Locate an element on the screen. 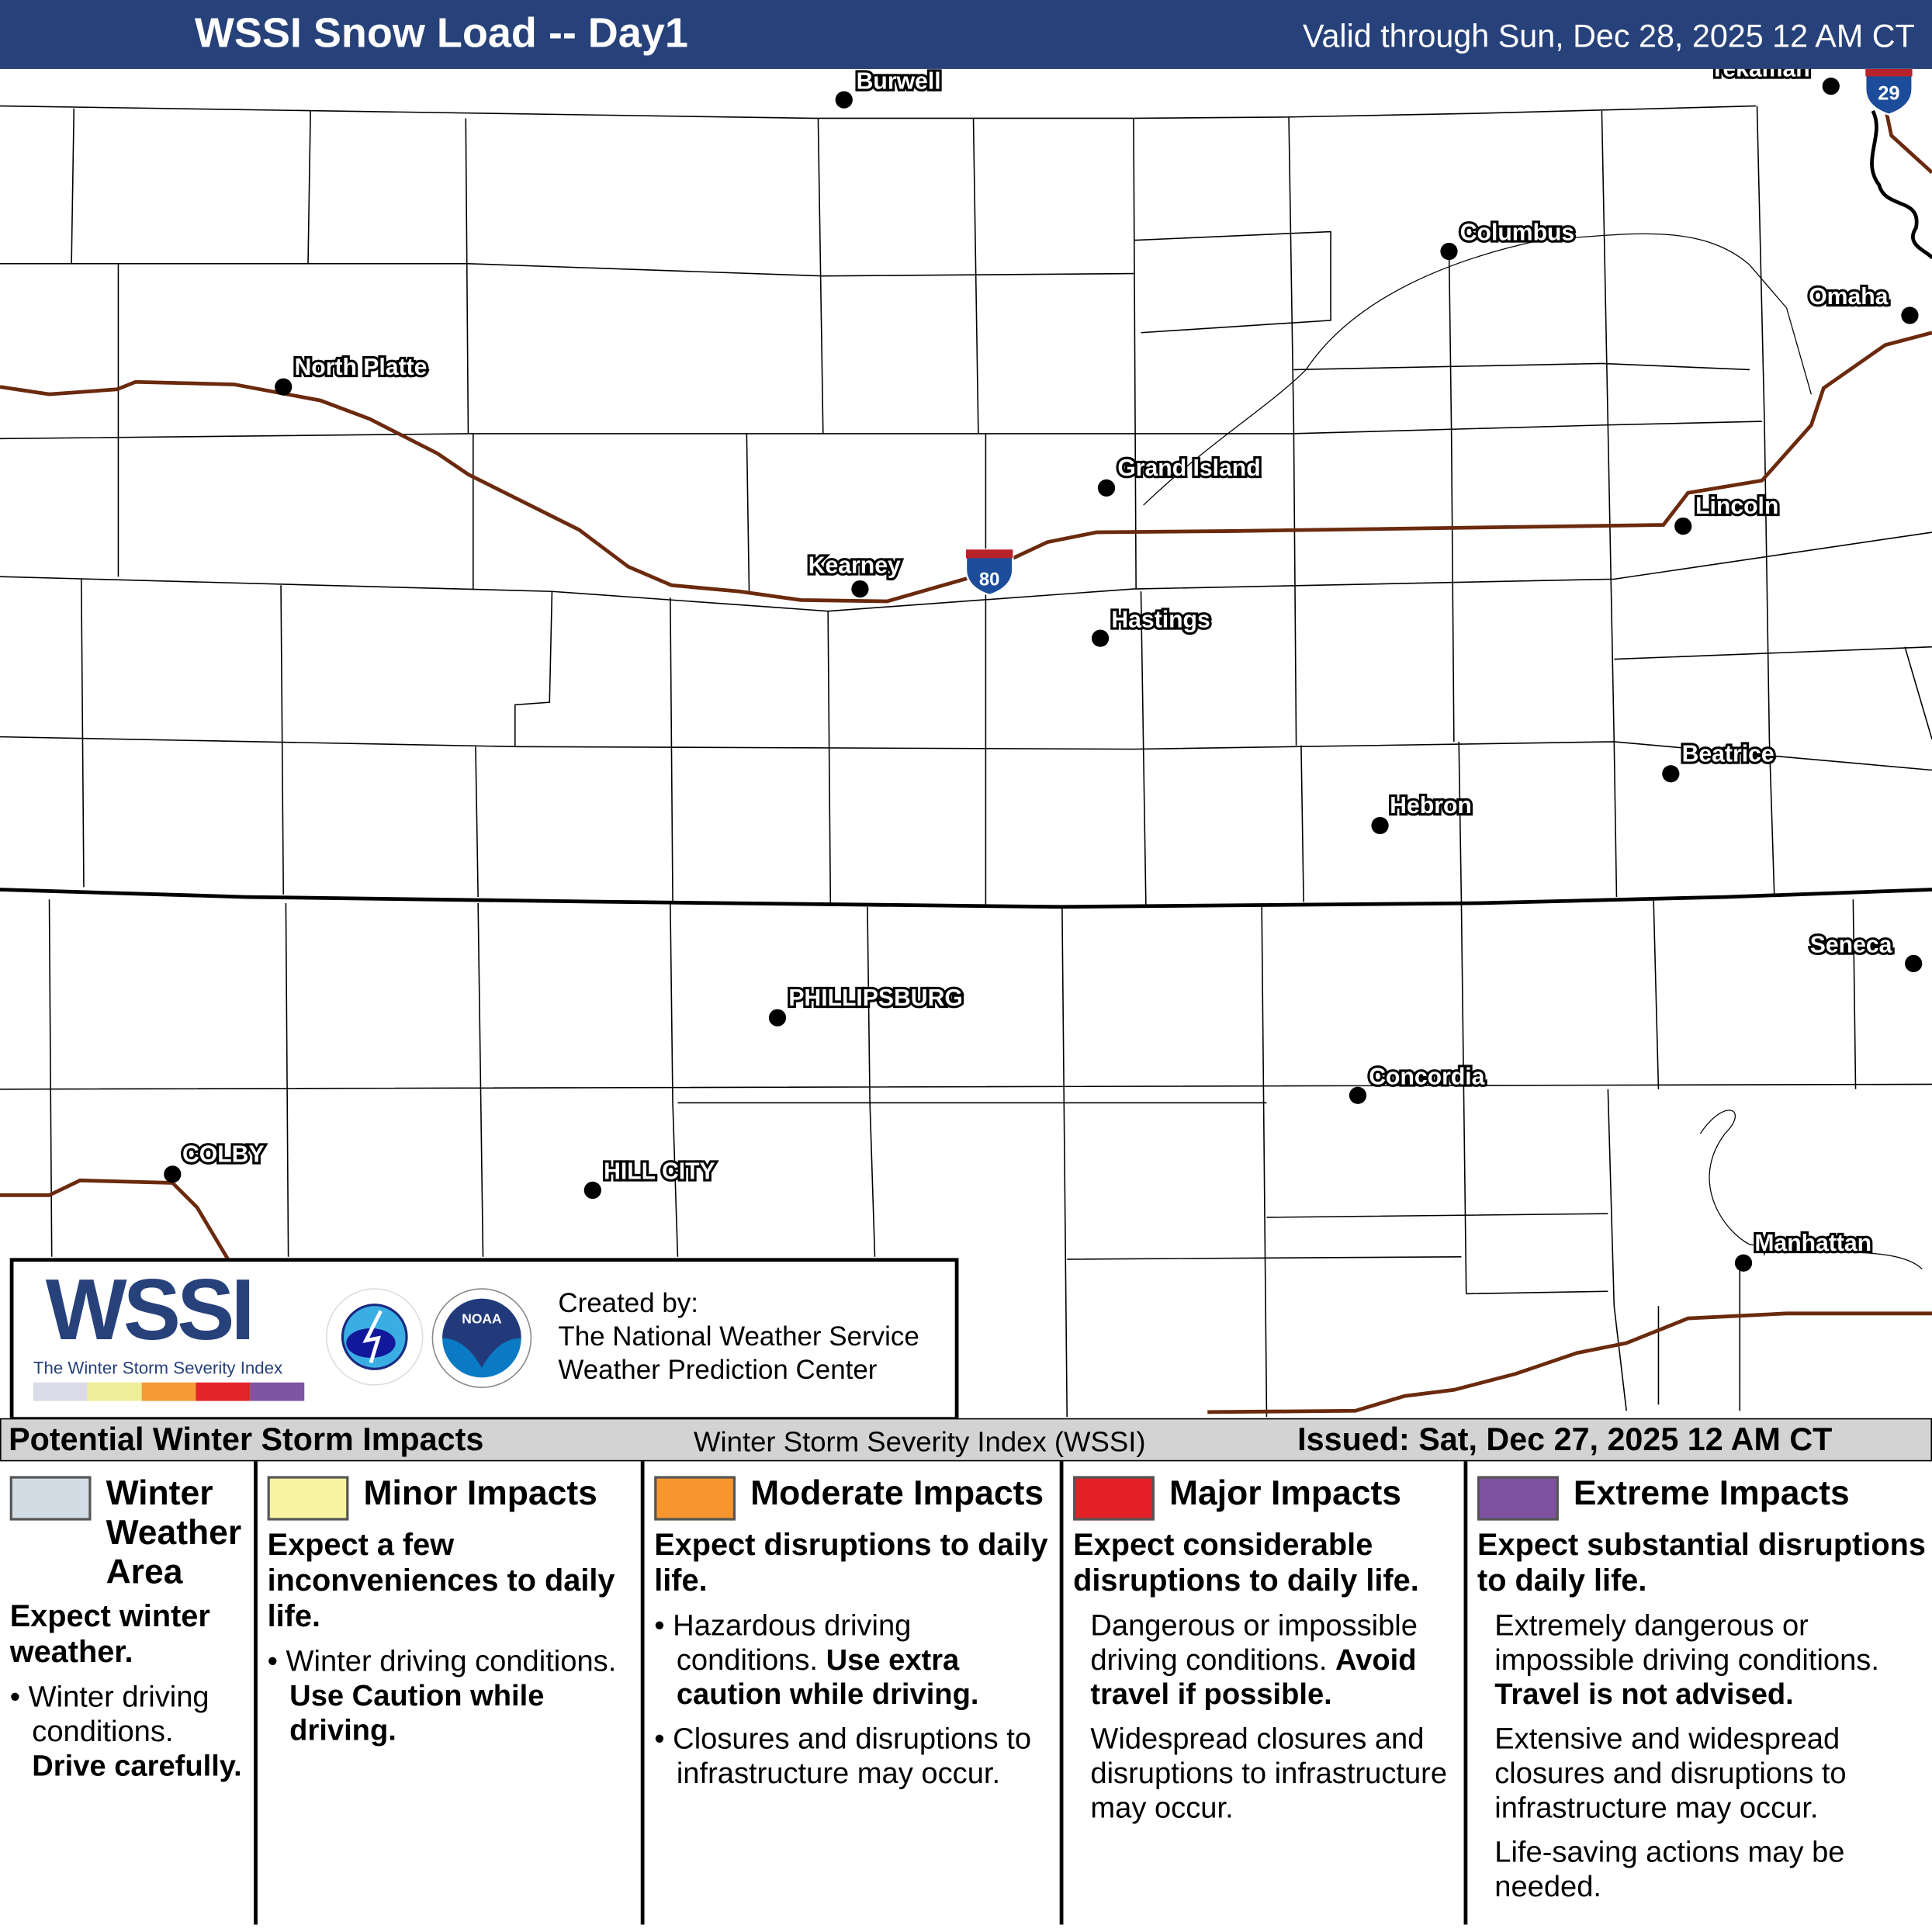 Image resolution: width=1932 pixels, height=1932 pixels. city-concordia: Concordia is located at coordinates (1426, 1076).